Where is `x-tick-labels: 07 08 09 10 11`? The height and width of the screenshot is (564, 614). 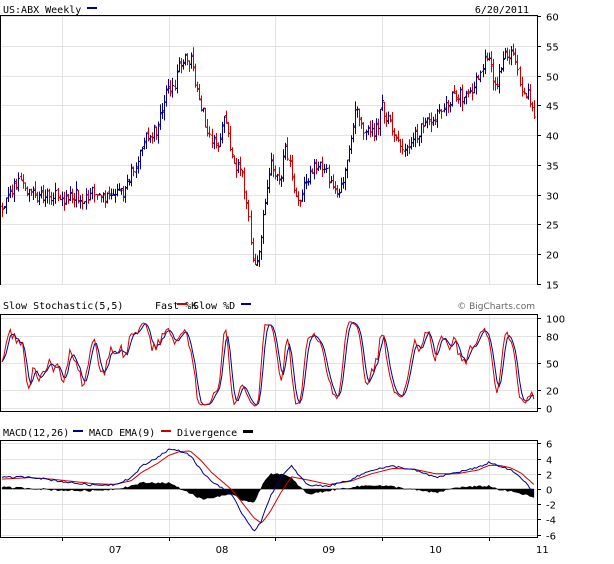 x-tick-labels: 07 08 09 10 11 is located at coordinates (329, 550).